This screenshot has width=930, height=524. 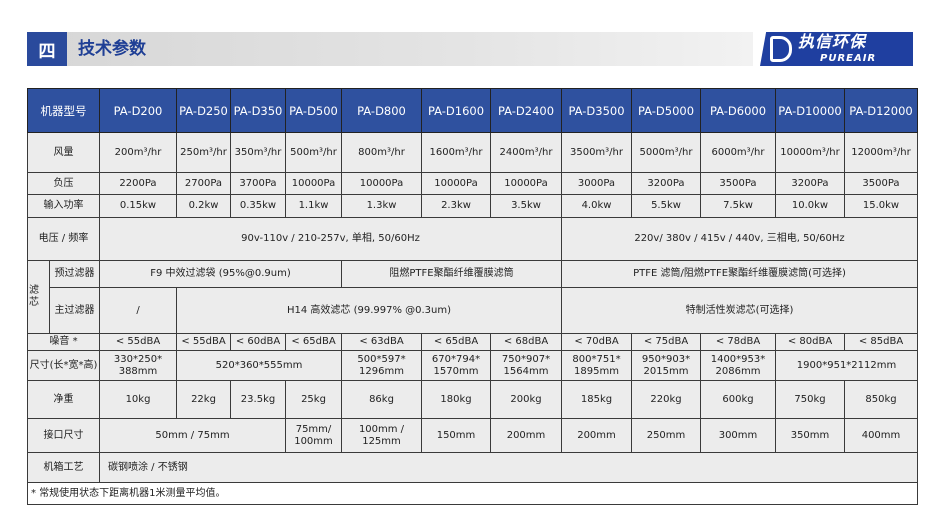 I want to click on table-cell: 185kg, so click(x=596, y=399).